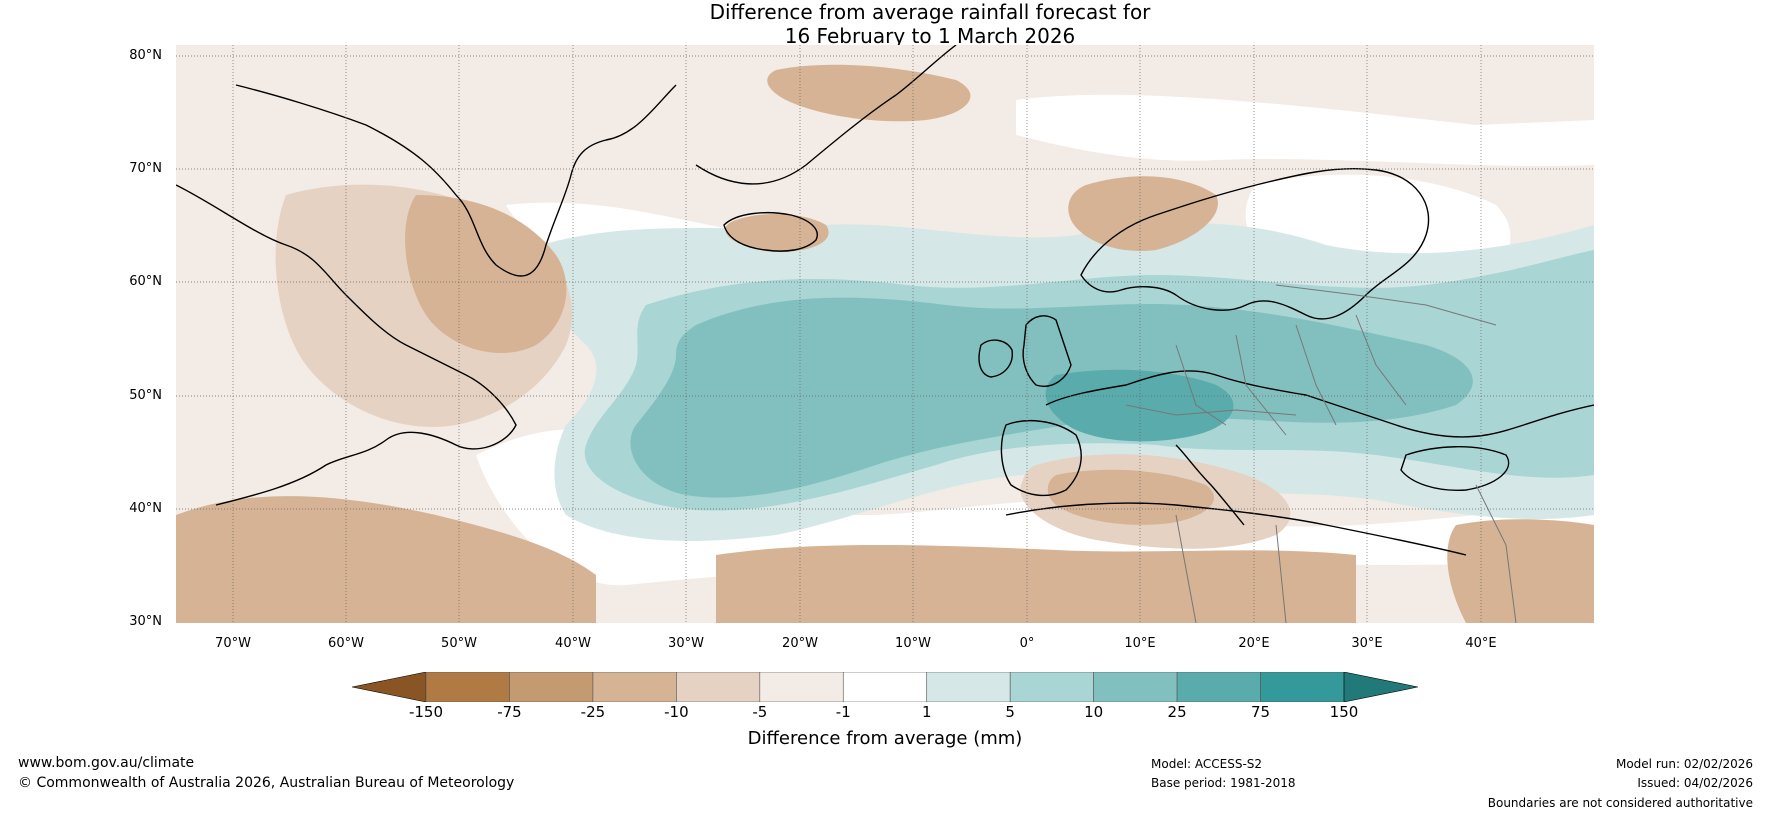 The height and width of the screenshot is (816, 1770). What do you see at coordinates (1130, 497) in the screenshot?
I see `dry-strong-mediterranean` at bounding box center [1130, 497].